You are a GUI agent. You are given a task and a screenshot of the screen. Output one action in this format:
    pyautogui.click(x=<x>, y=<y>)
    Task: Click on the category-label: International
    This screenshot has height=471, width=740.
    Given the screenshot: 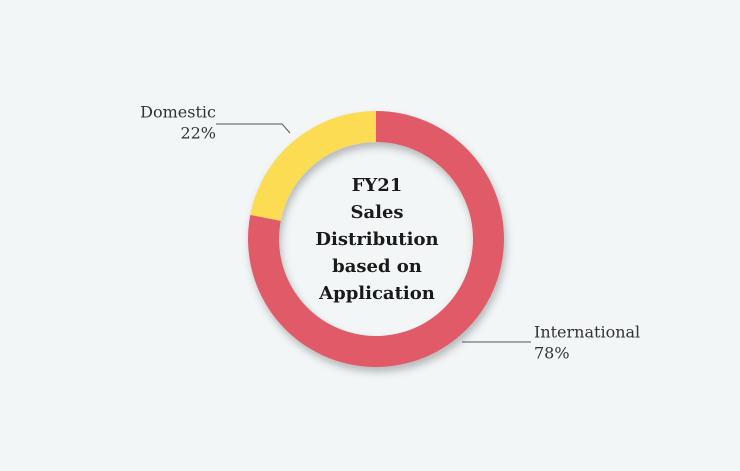 What is the action you would take?
    pyautogui.click(x=587, y=332)
    